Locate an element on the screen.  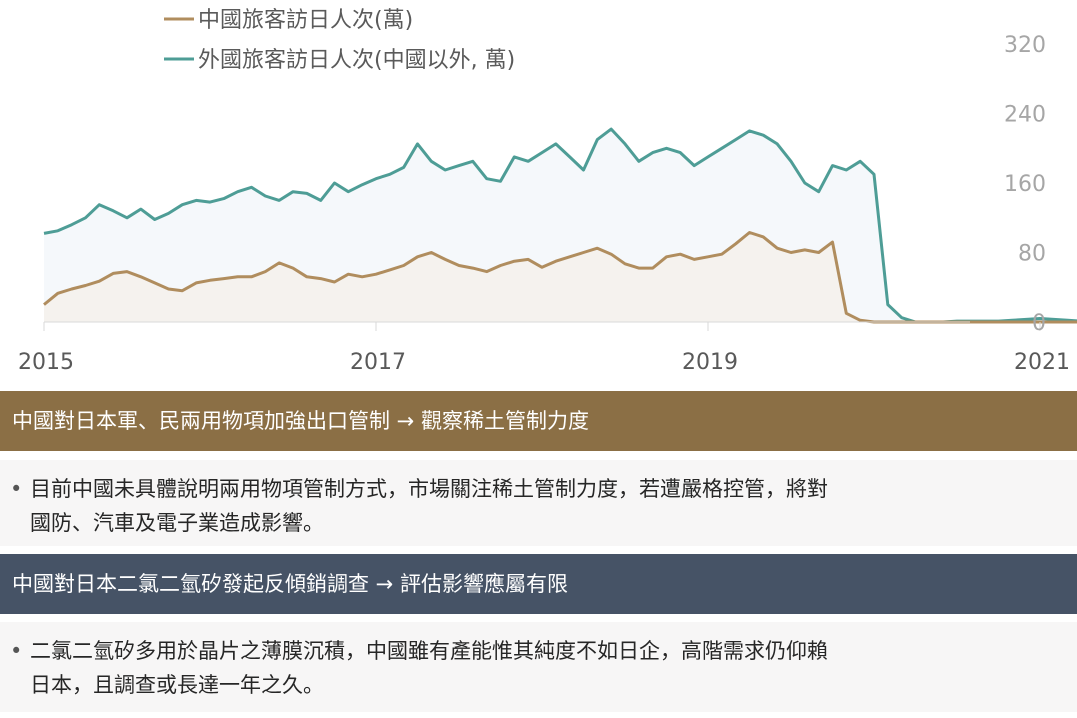
legend: 中國旅客訪日人次(萬) 外國旅客訪日人次(中國以外, 萬) is located at coordinates (339, 40).